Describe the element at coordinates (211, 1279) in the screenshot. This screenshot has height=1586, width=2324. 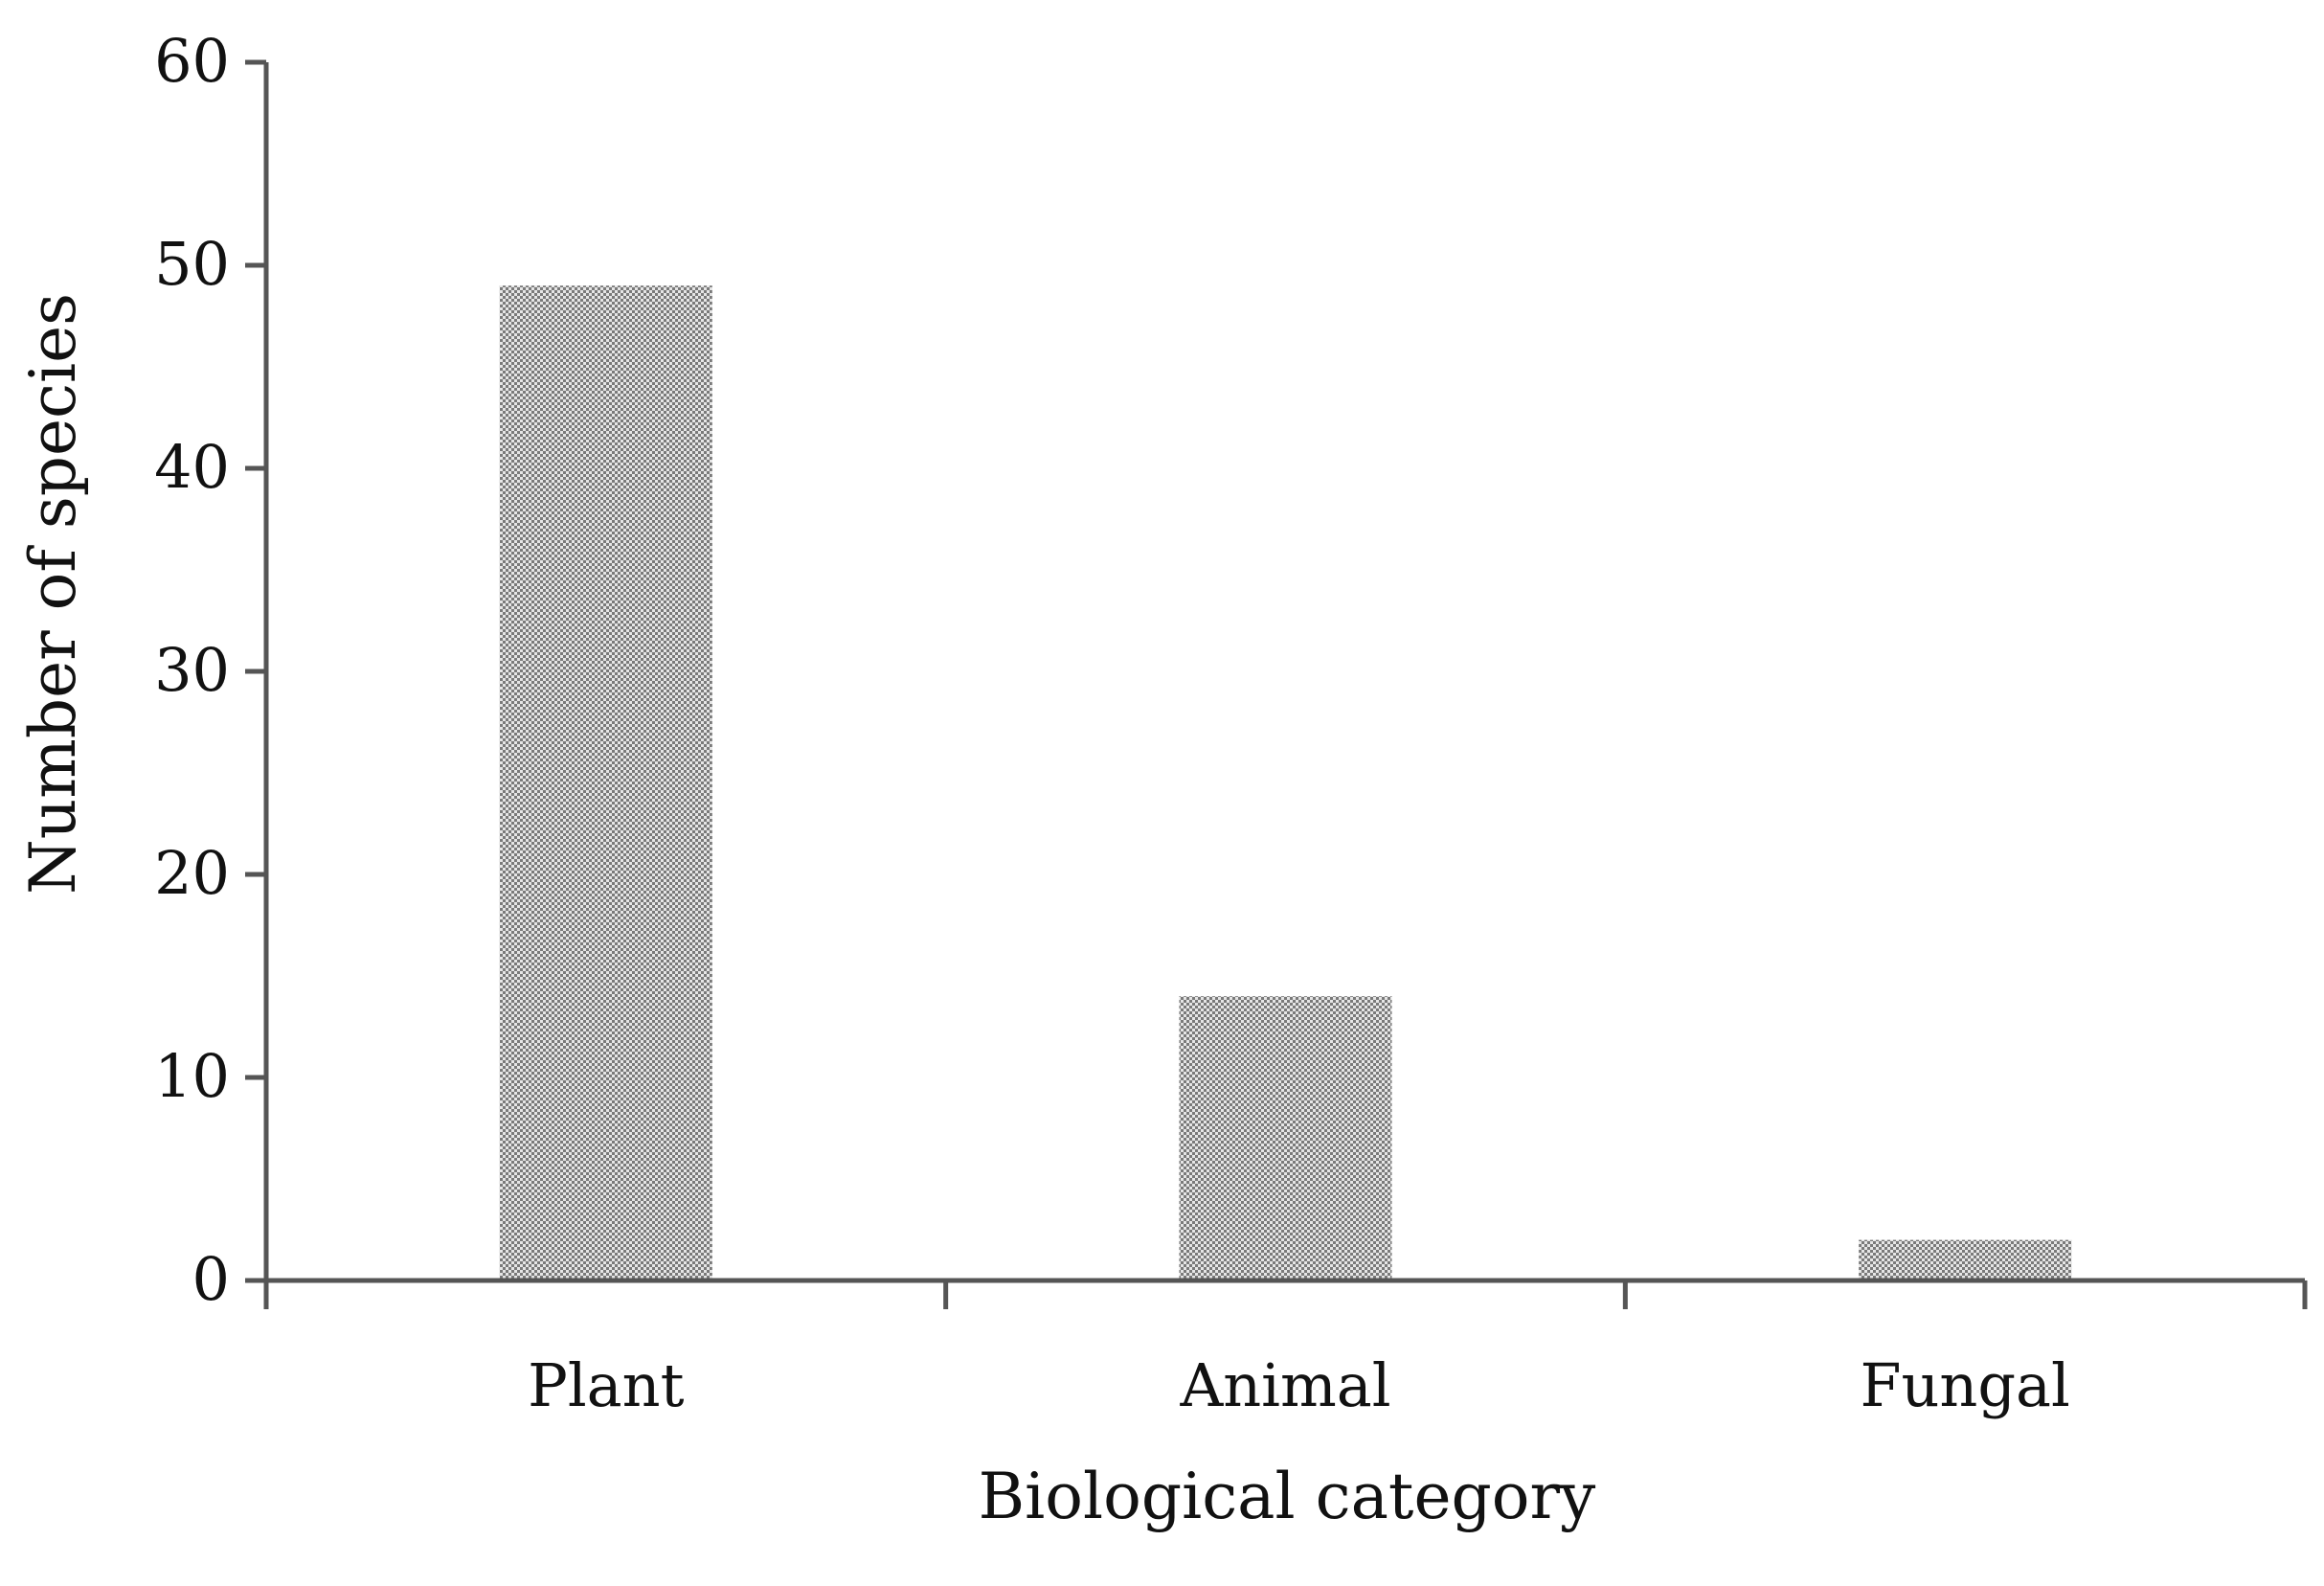
I see `y-tick-label: 0` at that location.